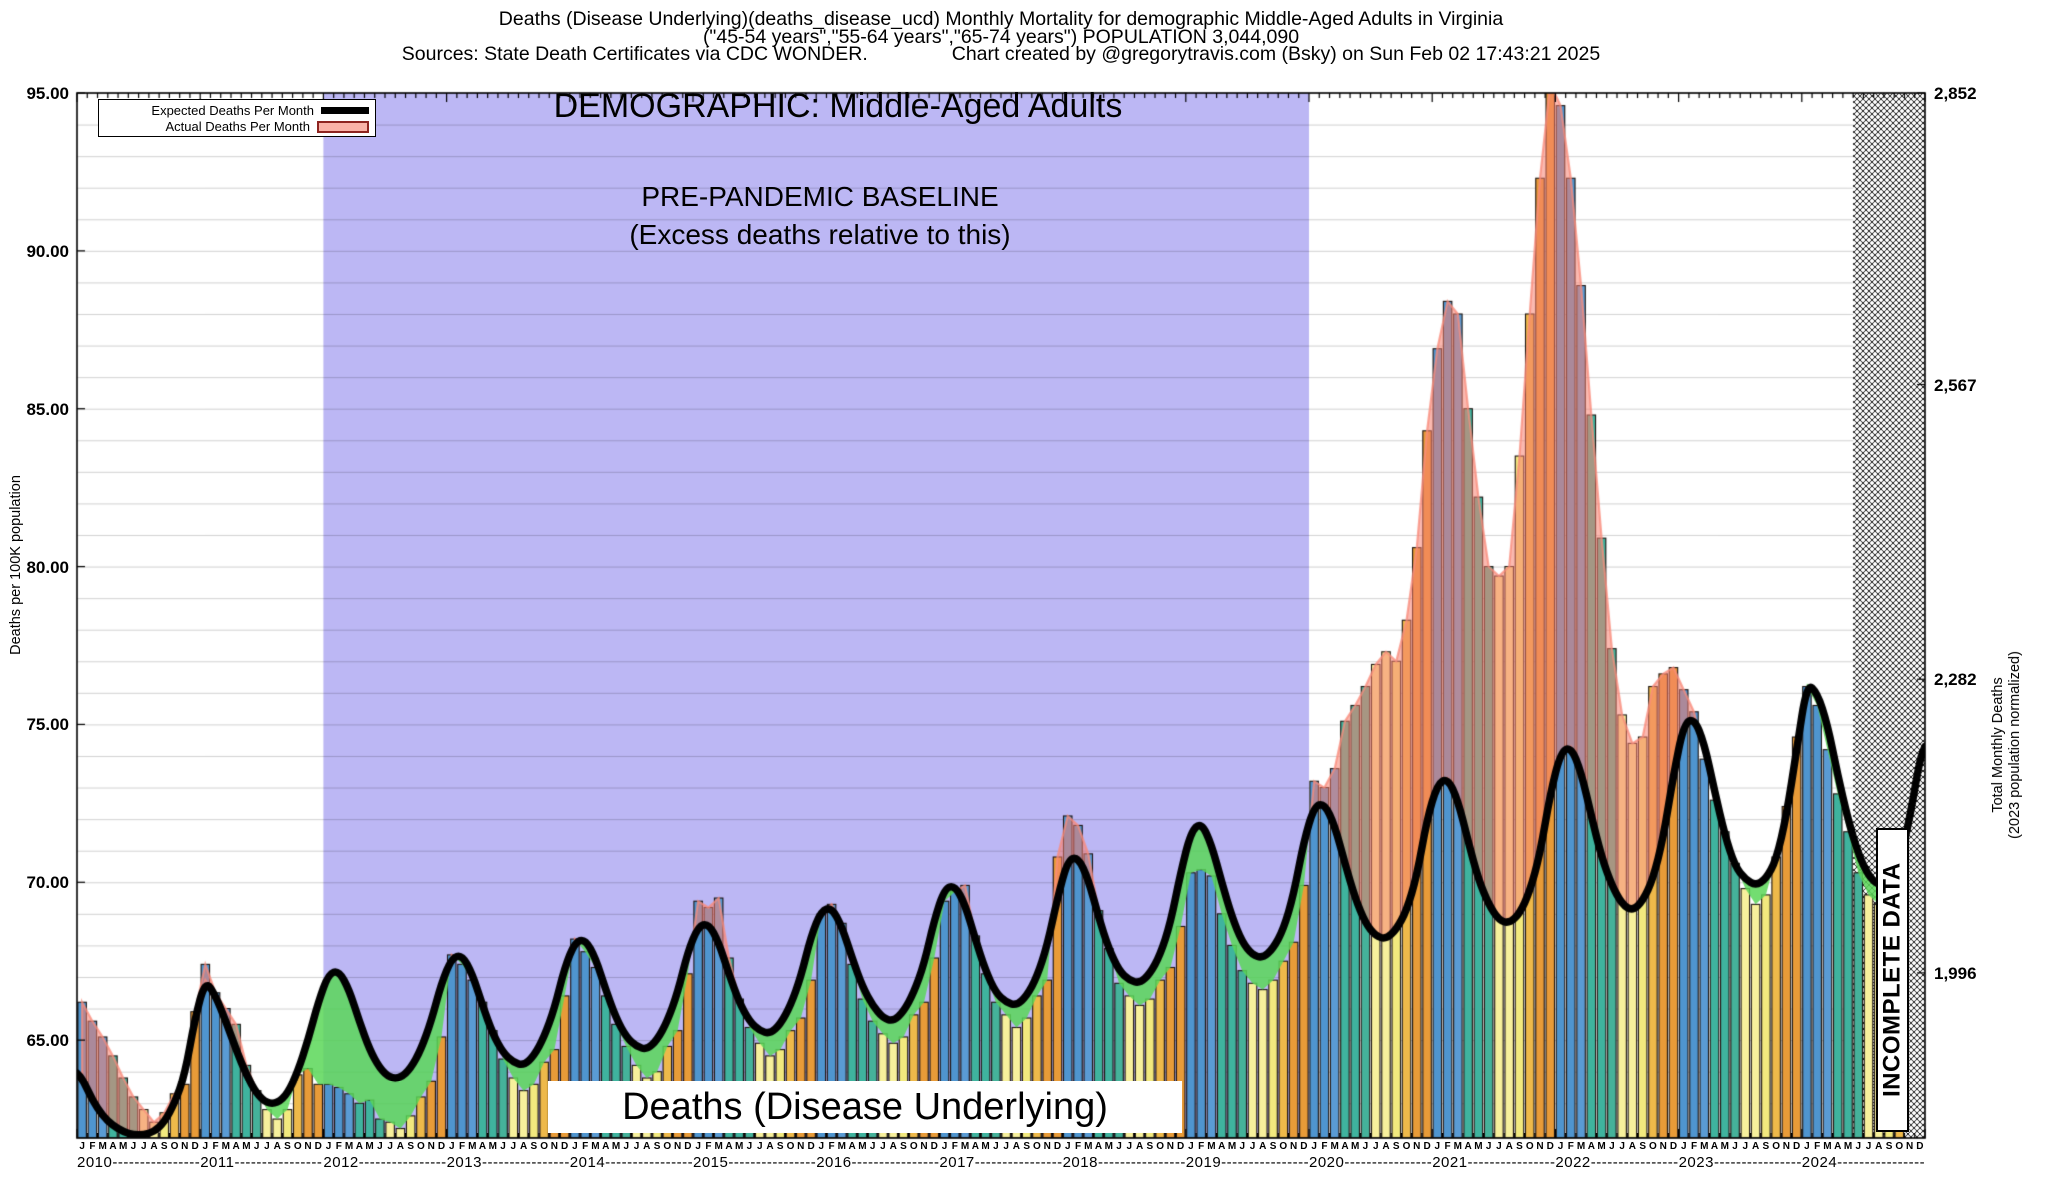 The height and width of the screenshot is (1200, 2048). What do you see at coordinates (820, 234) in the screenshot?
I see `baseline-annotation-line2: (Excess deaths relative to this)` at bounding box center [820, 234].